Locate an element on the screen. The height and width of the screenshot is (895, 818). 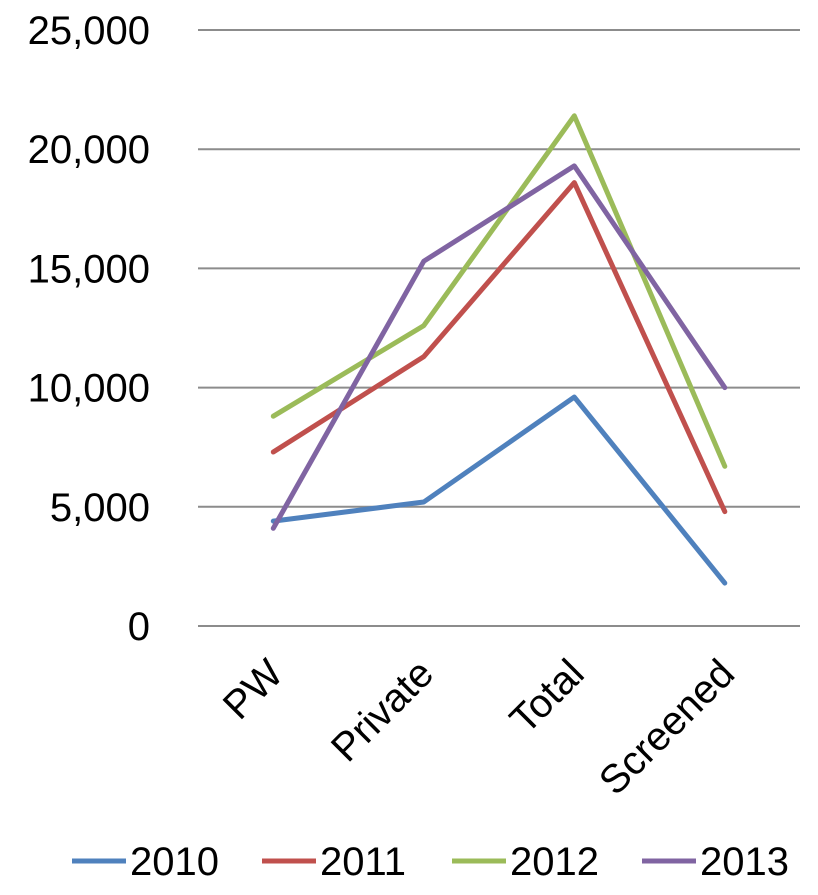
legend-label: 2010 is located at coordinates (174, 862).